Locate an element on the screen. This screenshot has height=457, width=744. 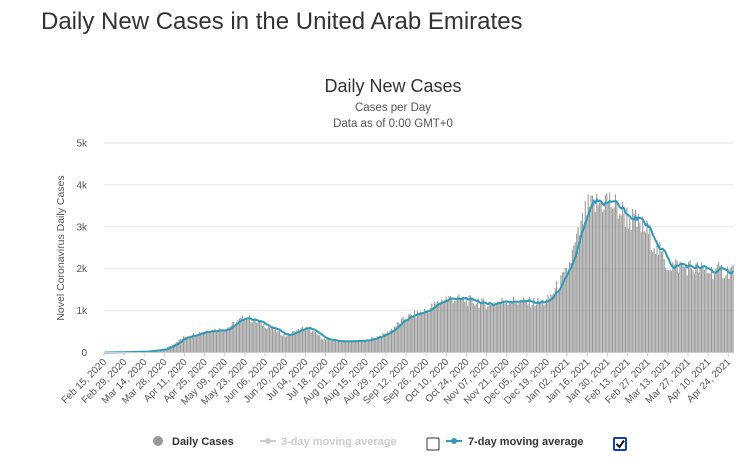
checkbox-3day-average is located at coordinates (433, 444).